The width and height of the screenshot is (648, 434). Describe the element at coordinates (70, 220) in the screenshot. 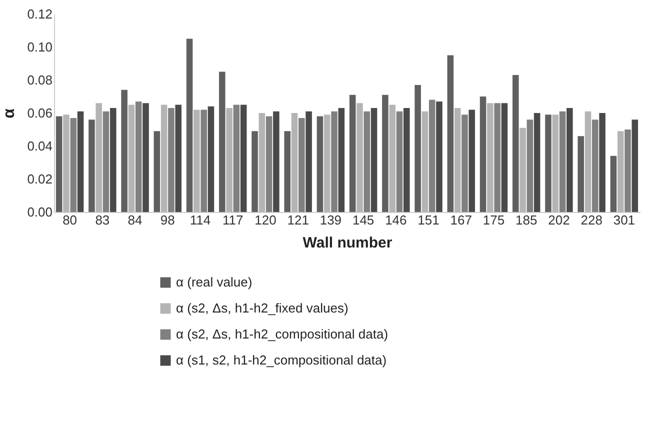

I see `x-tick-label: 80` at that location.